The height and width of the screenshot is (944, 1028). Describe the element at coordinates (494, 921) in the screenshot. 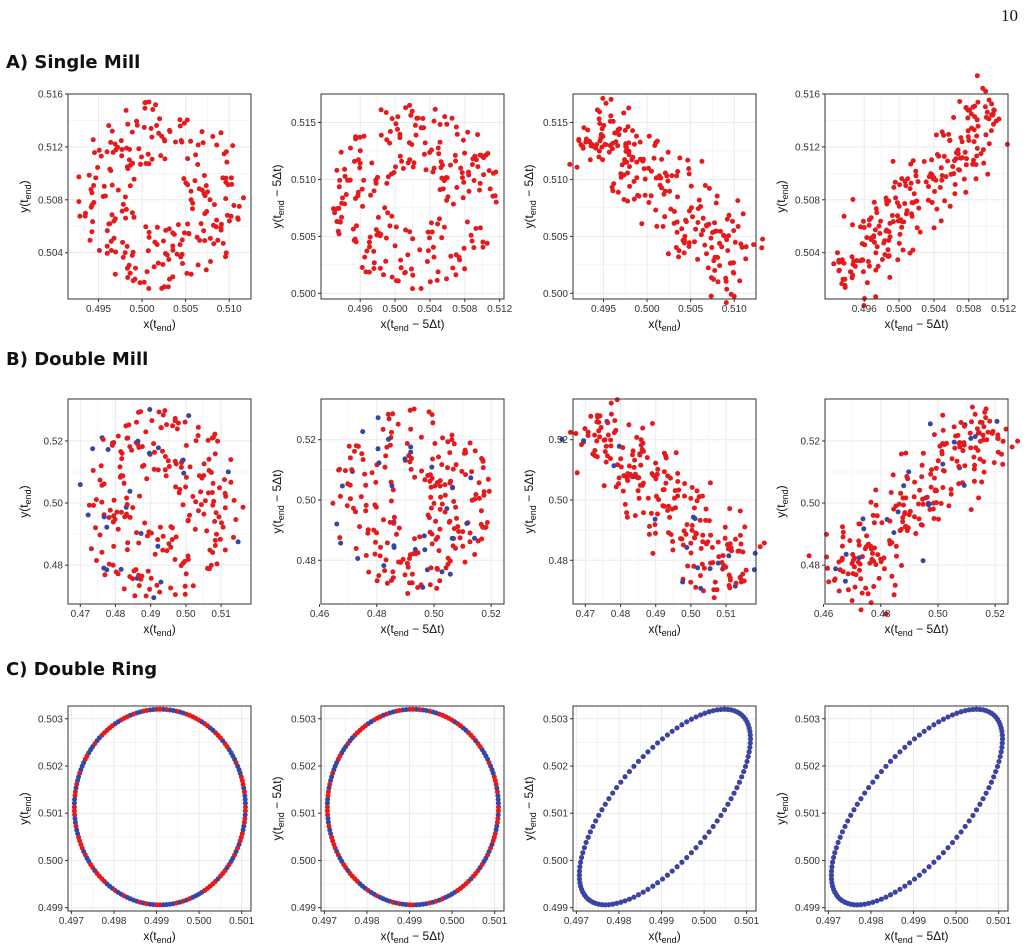

I see `x-tick-label: 0.501` at that location.